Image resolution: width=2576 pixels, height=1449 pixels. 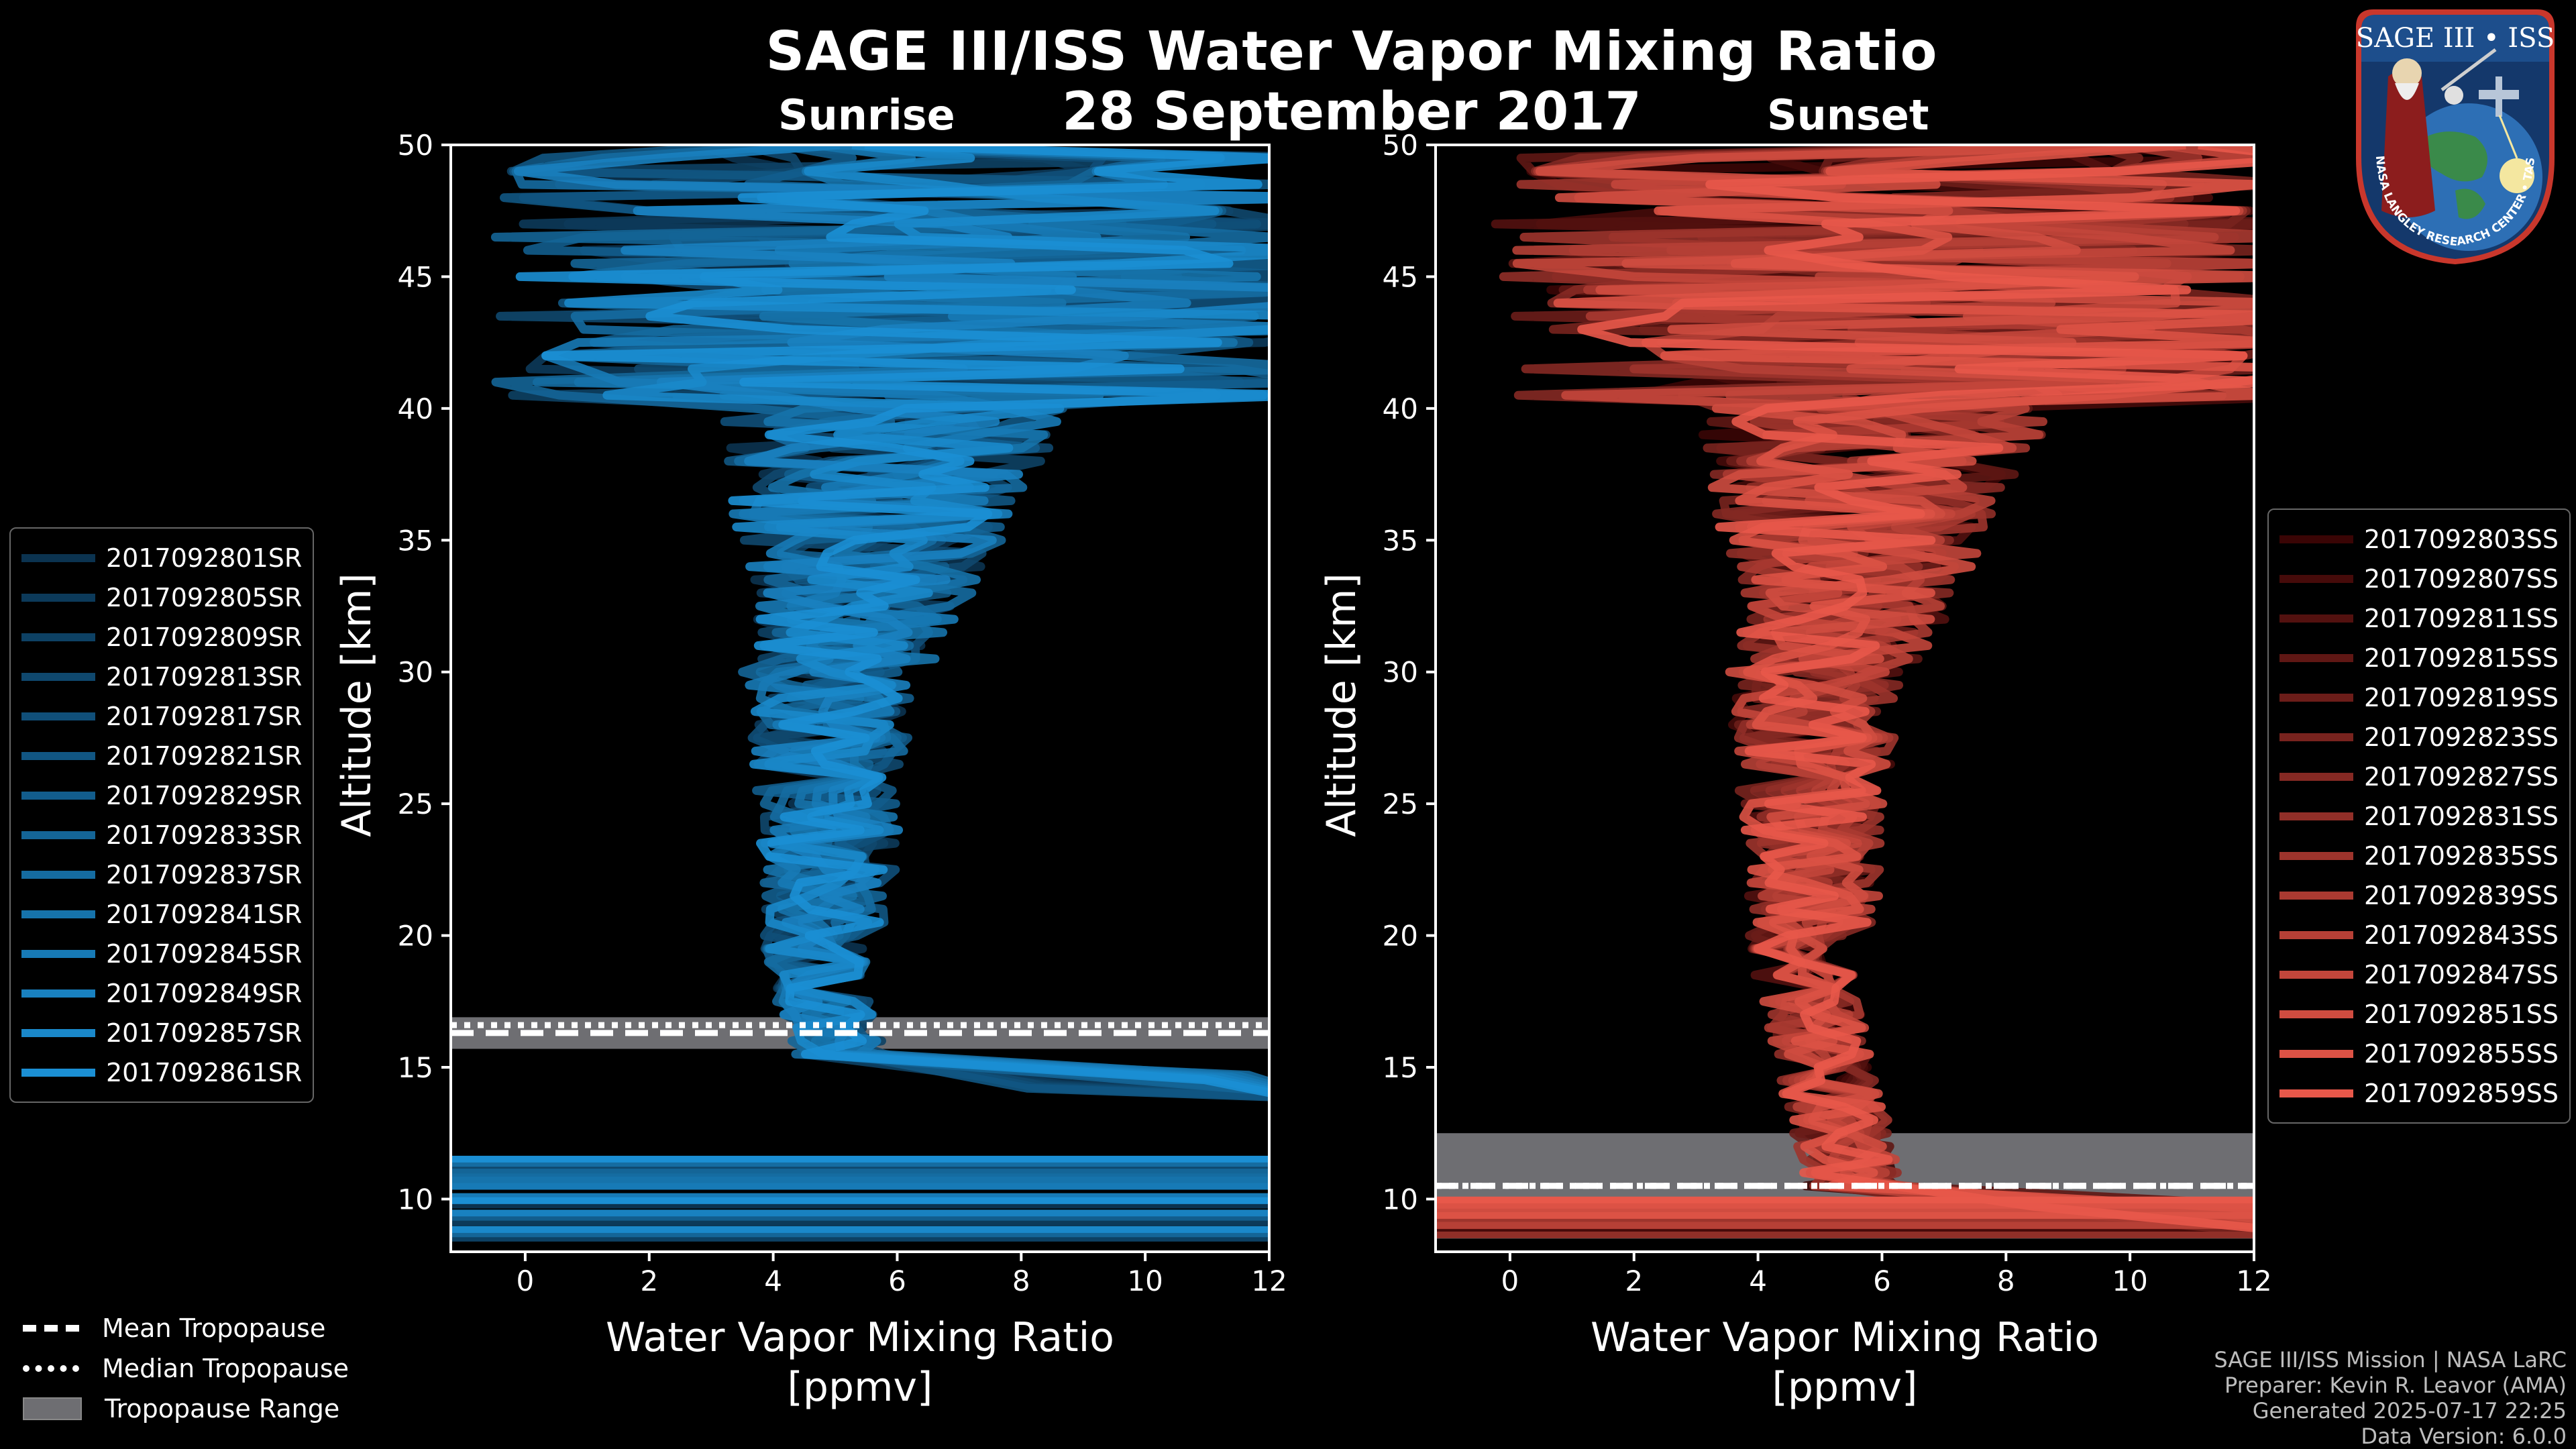 I want to click on legend-entry: 2017092817SR, so click(x=161, y=716).